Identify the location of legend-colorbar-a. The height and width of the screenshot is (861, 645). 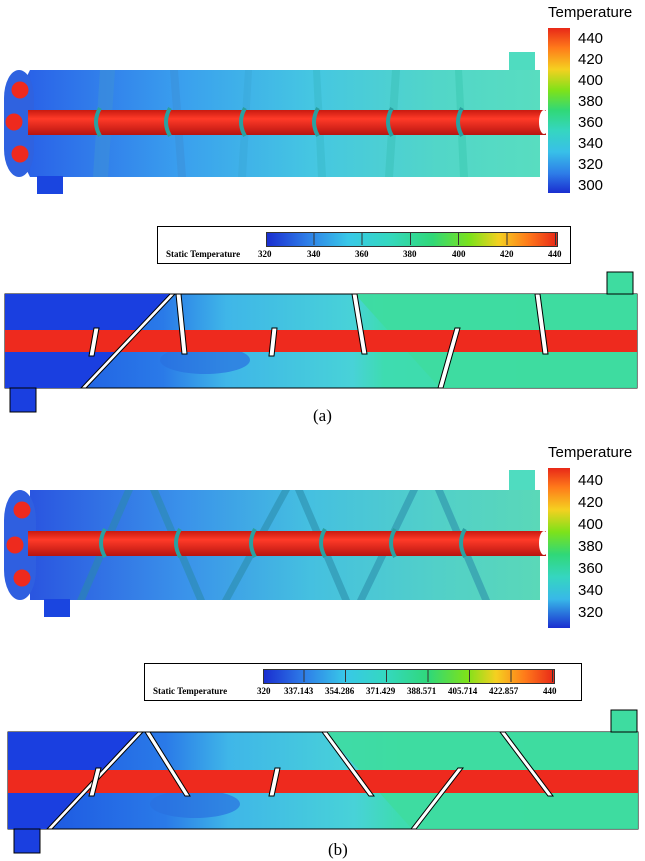
(559, 110).